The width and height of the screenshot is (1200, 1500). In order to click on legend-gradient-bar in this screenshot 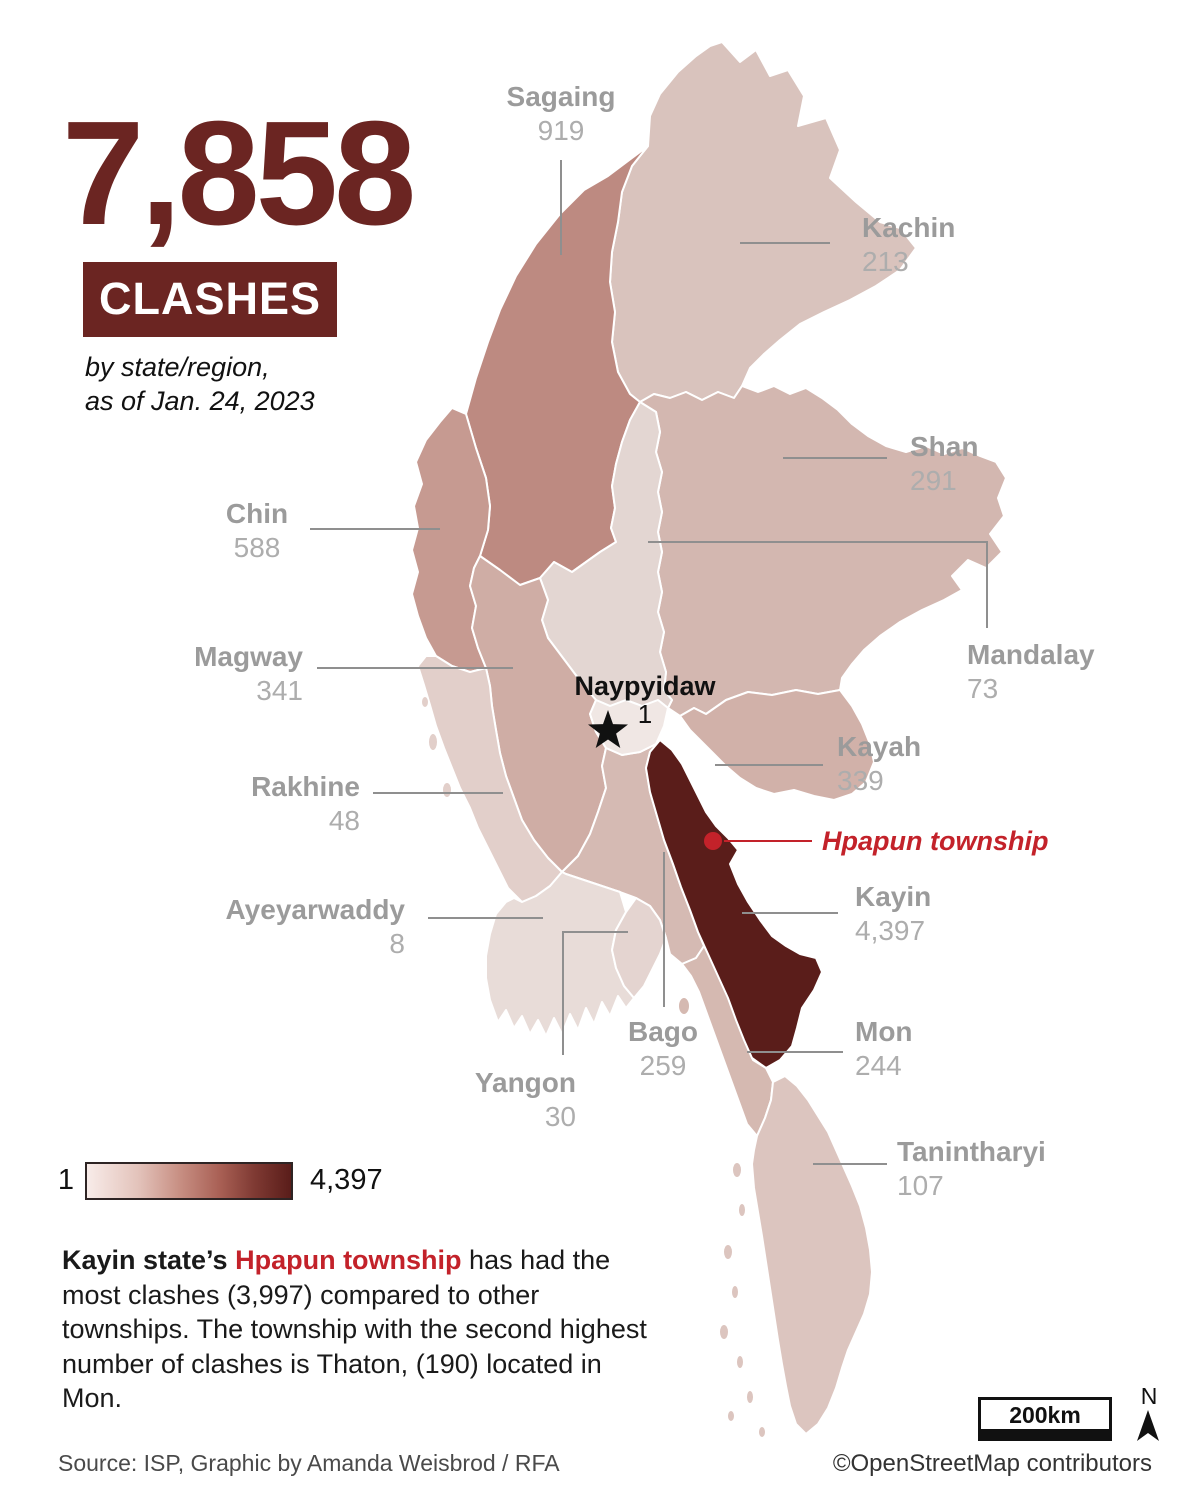, I will do `click(189, 1181)`.